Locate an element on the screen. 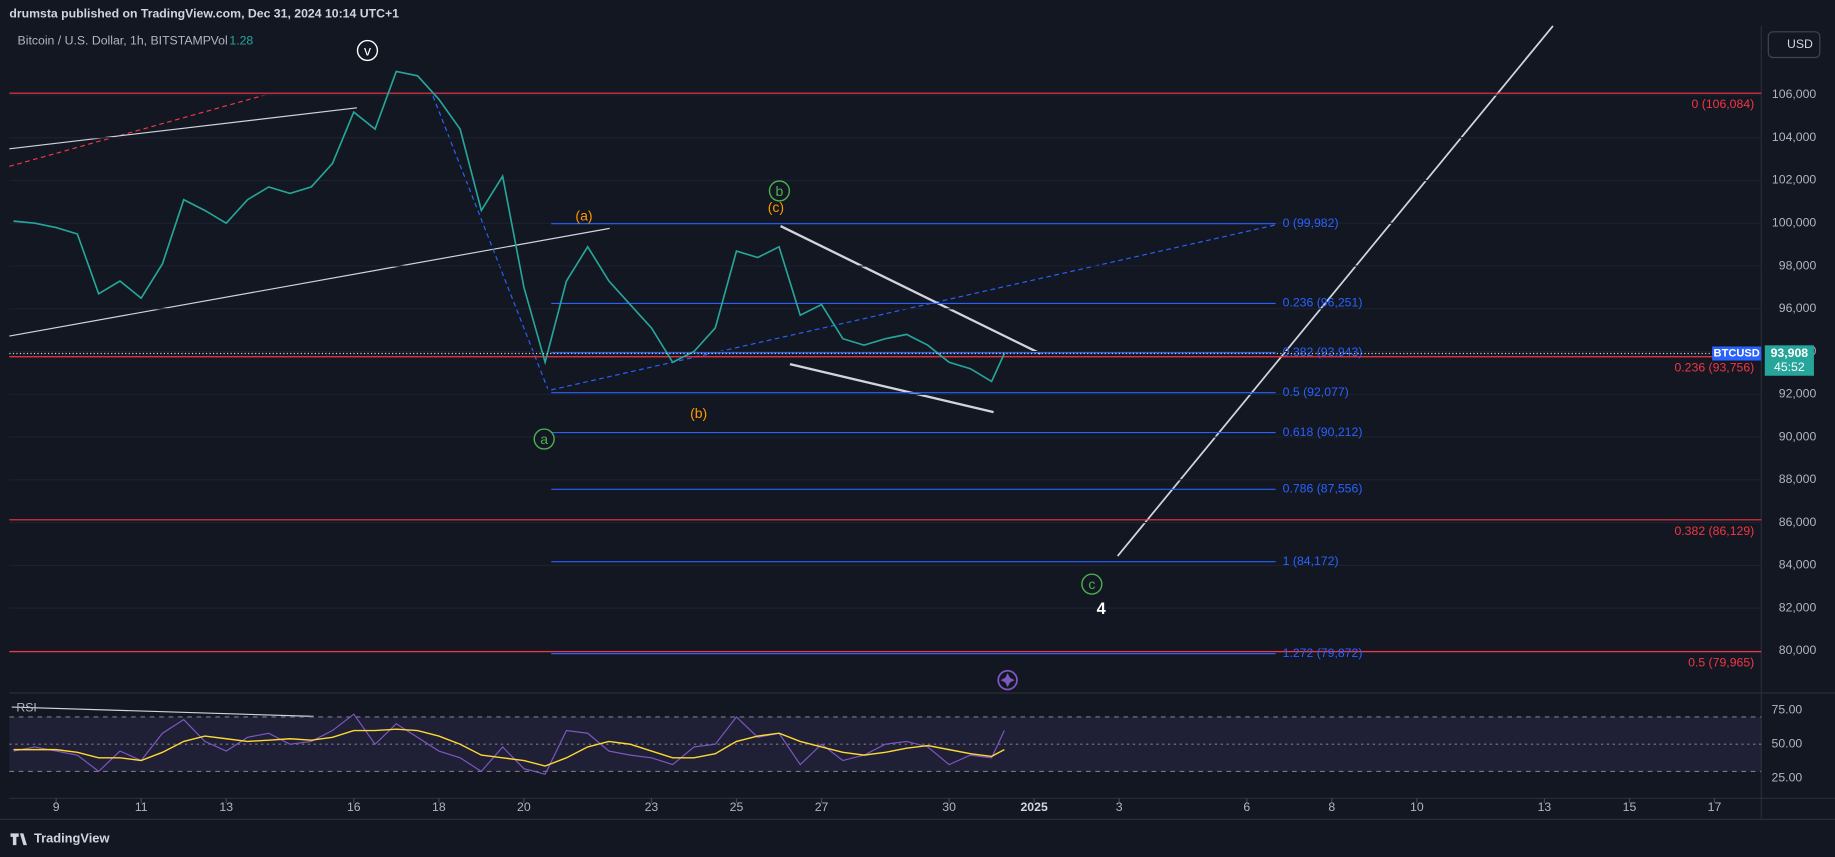  event-icon is located at coordinates (1007, 680).